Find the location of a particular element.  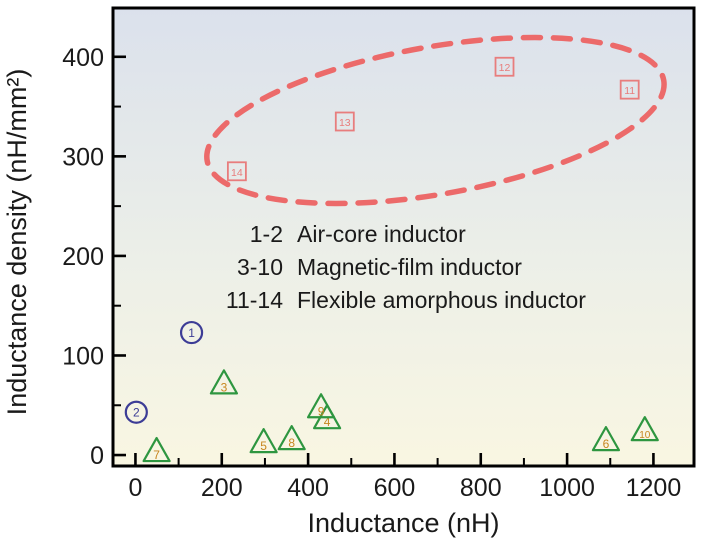

data-point-8: 8 is located at coordinates (291, 438).